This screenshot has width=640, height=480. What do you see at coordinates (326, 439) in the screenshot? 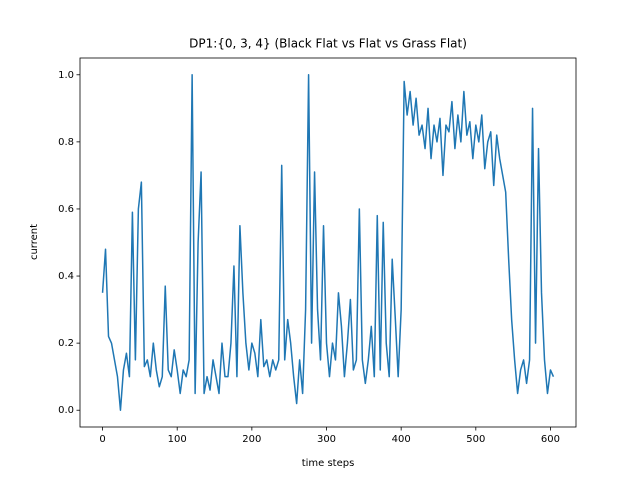
I see `x-tick-label: 300` at bounding box center [326, 439].